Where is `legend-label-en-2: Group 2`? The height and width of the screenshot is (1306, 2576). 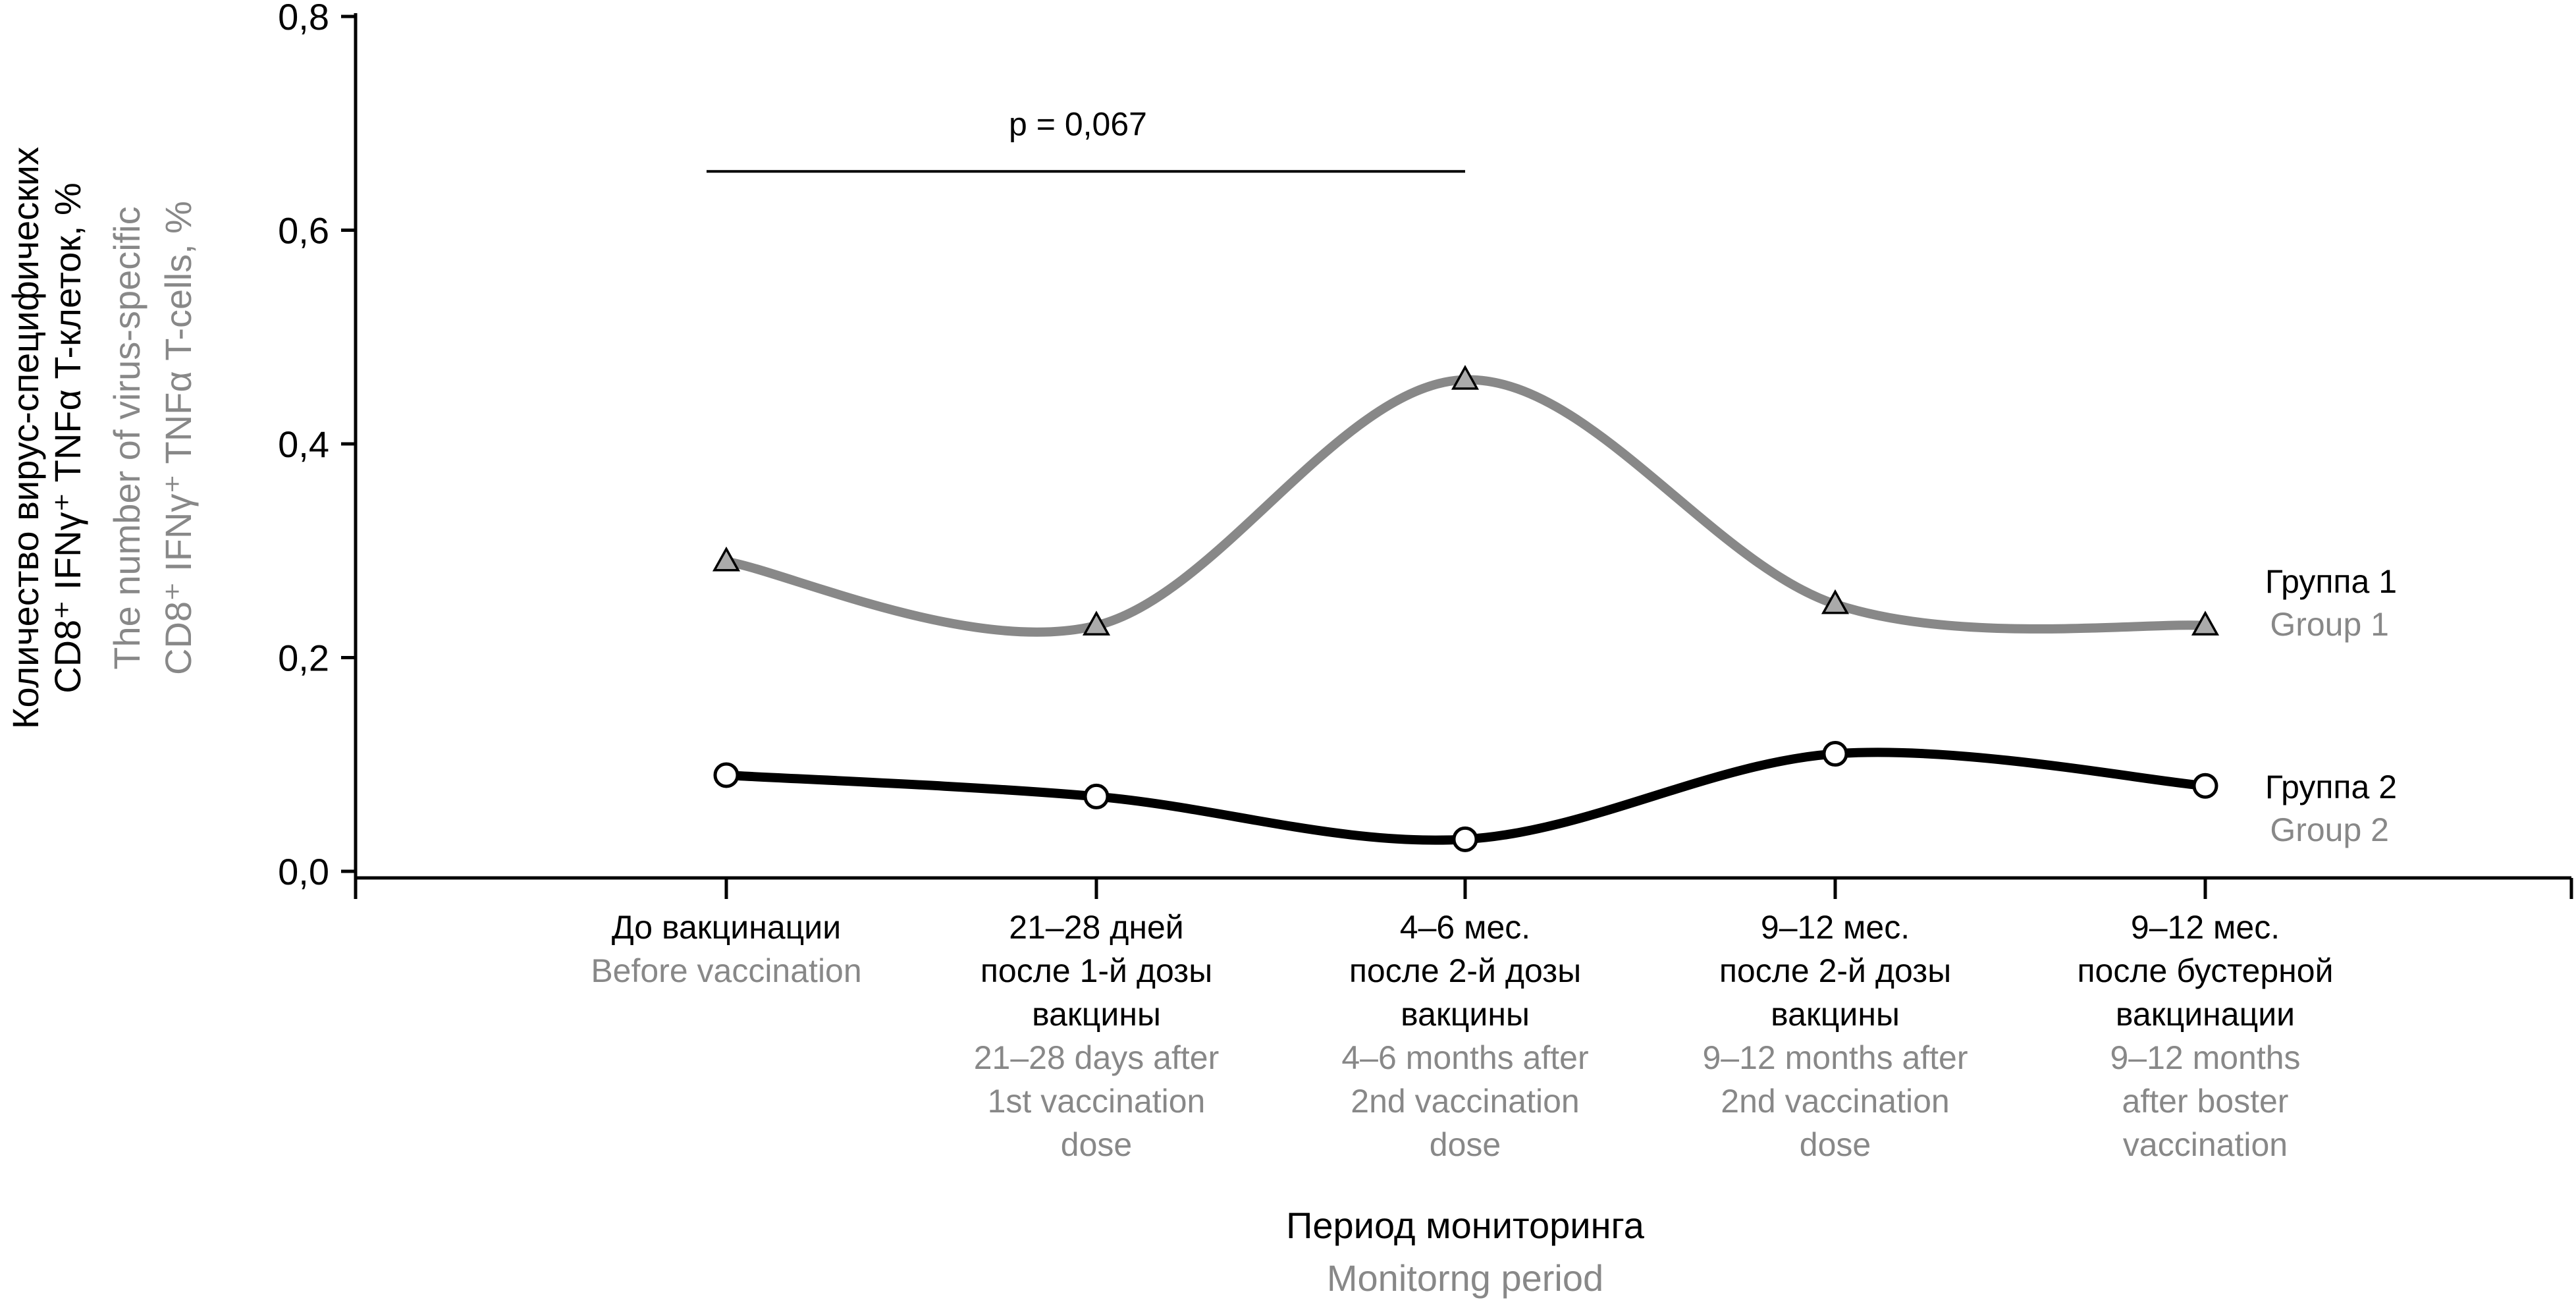 legend-label-en-2: Group 2 is located at coordinates (2329, 829).